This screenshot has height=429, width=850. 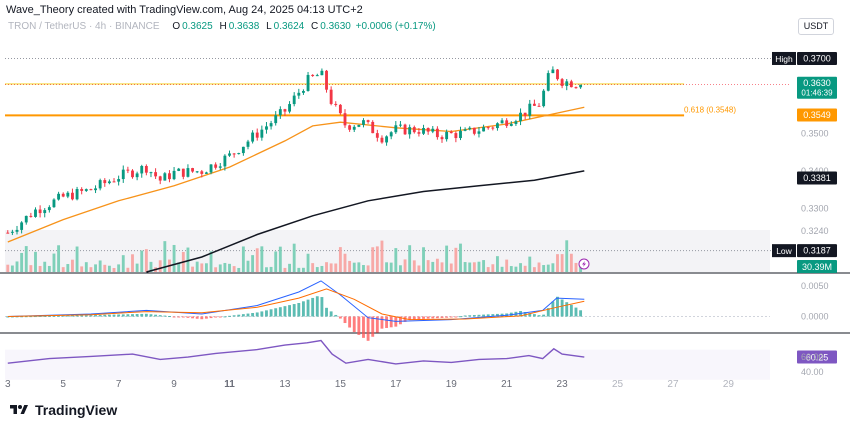 What do you see at coordinates (817, 178) in the screenshot?
I see `price-tag-value: 0.3381` at bounding box center [817, 178].